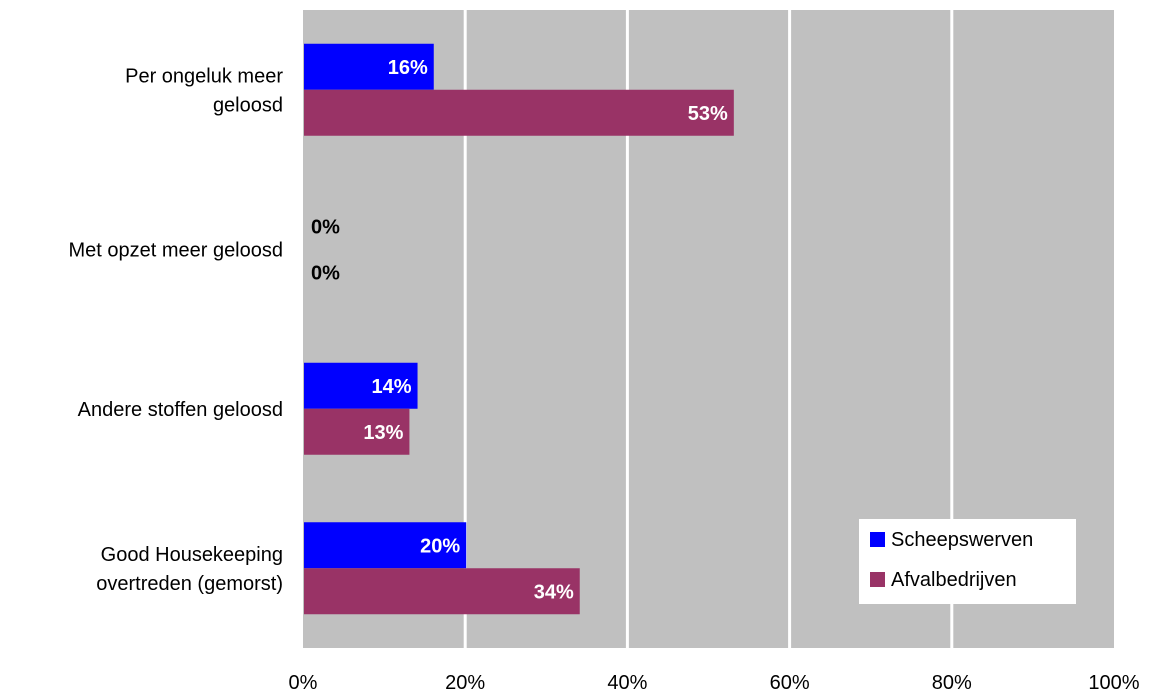 The width and height of the screenshot is (1149, 694). What do you see at coordinates (714, 683) in the screenshot?
I see `x-tick-labels: 0% 20% 40% 60% 80% 100%` at bounding box center [714, 683].